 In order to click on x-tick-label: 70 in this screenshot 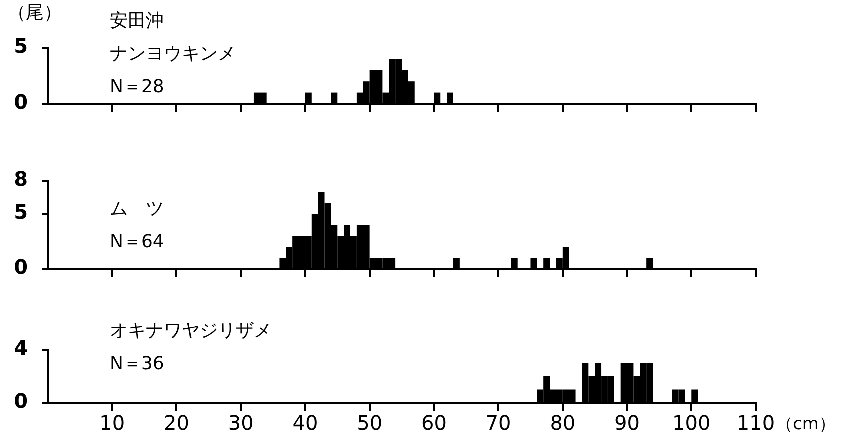, I will do `click(499, 423)`.